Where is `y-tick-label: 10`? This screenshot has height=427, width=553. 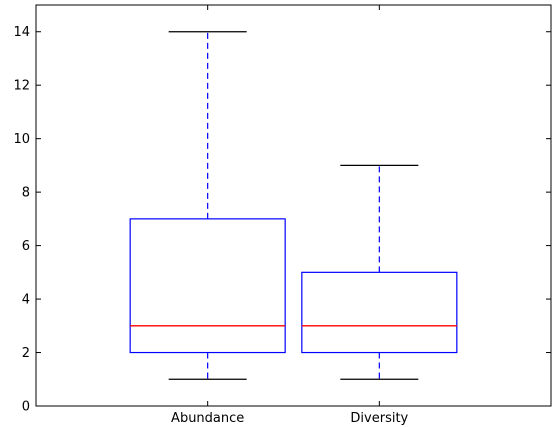 y-tick-label: 10 is located at coordinates (21, 139).